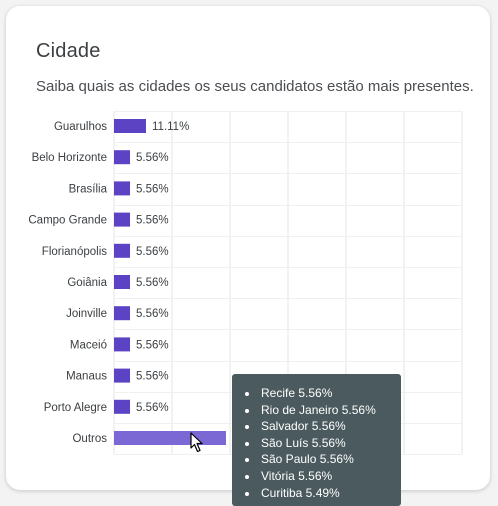 The height and width of the screenshot is (506, 498). Describe the element at coordinates (86, 314) in the screenshot. I see `category-label: Joinville` at that location.